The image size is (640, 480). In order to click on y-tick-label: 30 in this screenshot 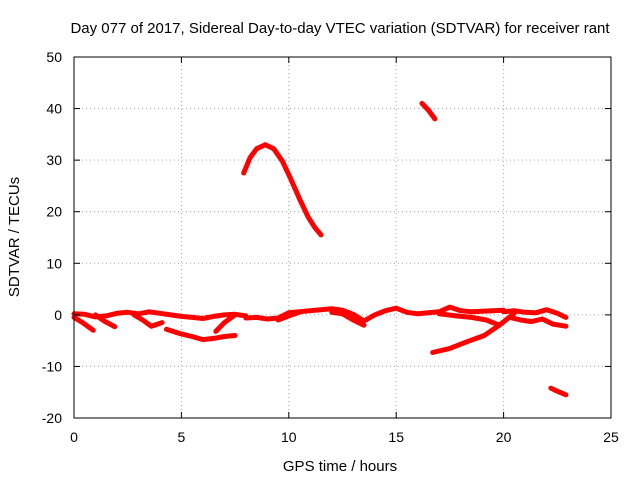, I will do `click(54, 160)`.